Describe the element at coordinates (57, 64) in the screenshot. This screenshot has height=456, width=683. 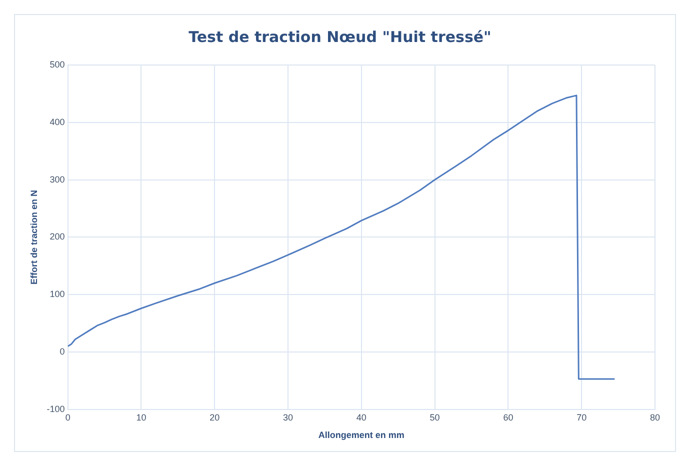
I see `y-tick-label: 500` at that location.